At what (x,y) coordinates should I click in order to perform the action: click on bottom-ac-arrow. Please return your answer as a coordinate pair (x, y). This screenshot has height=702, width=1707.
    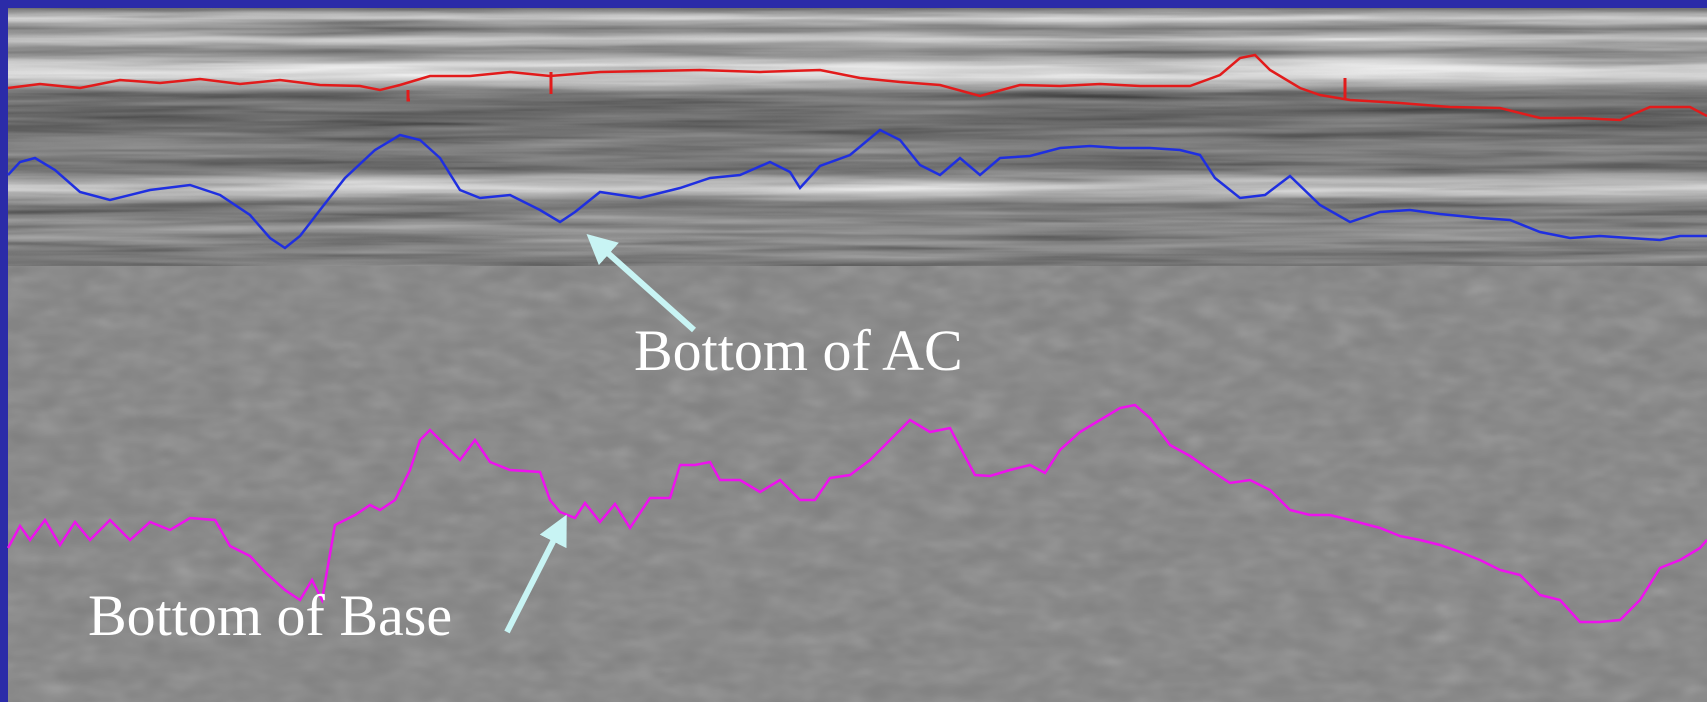
    Looking at the image, I should click on (641, 283).